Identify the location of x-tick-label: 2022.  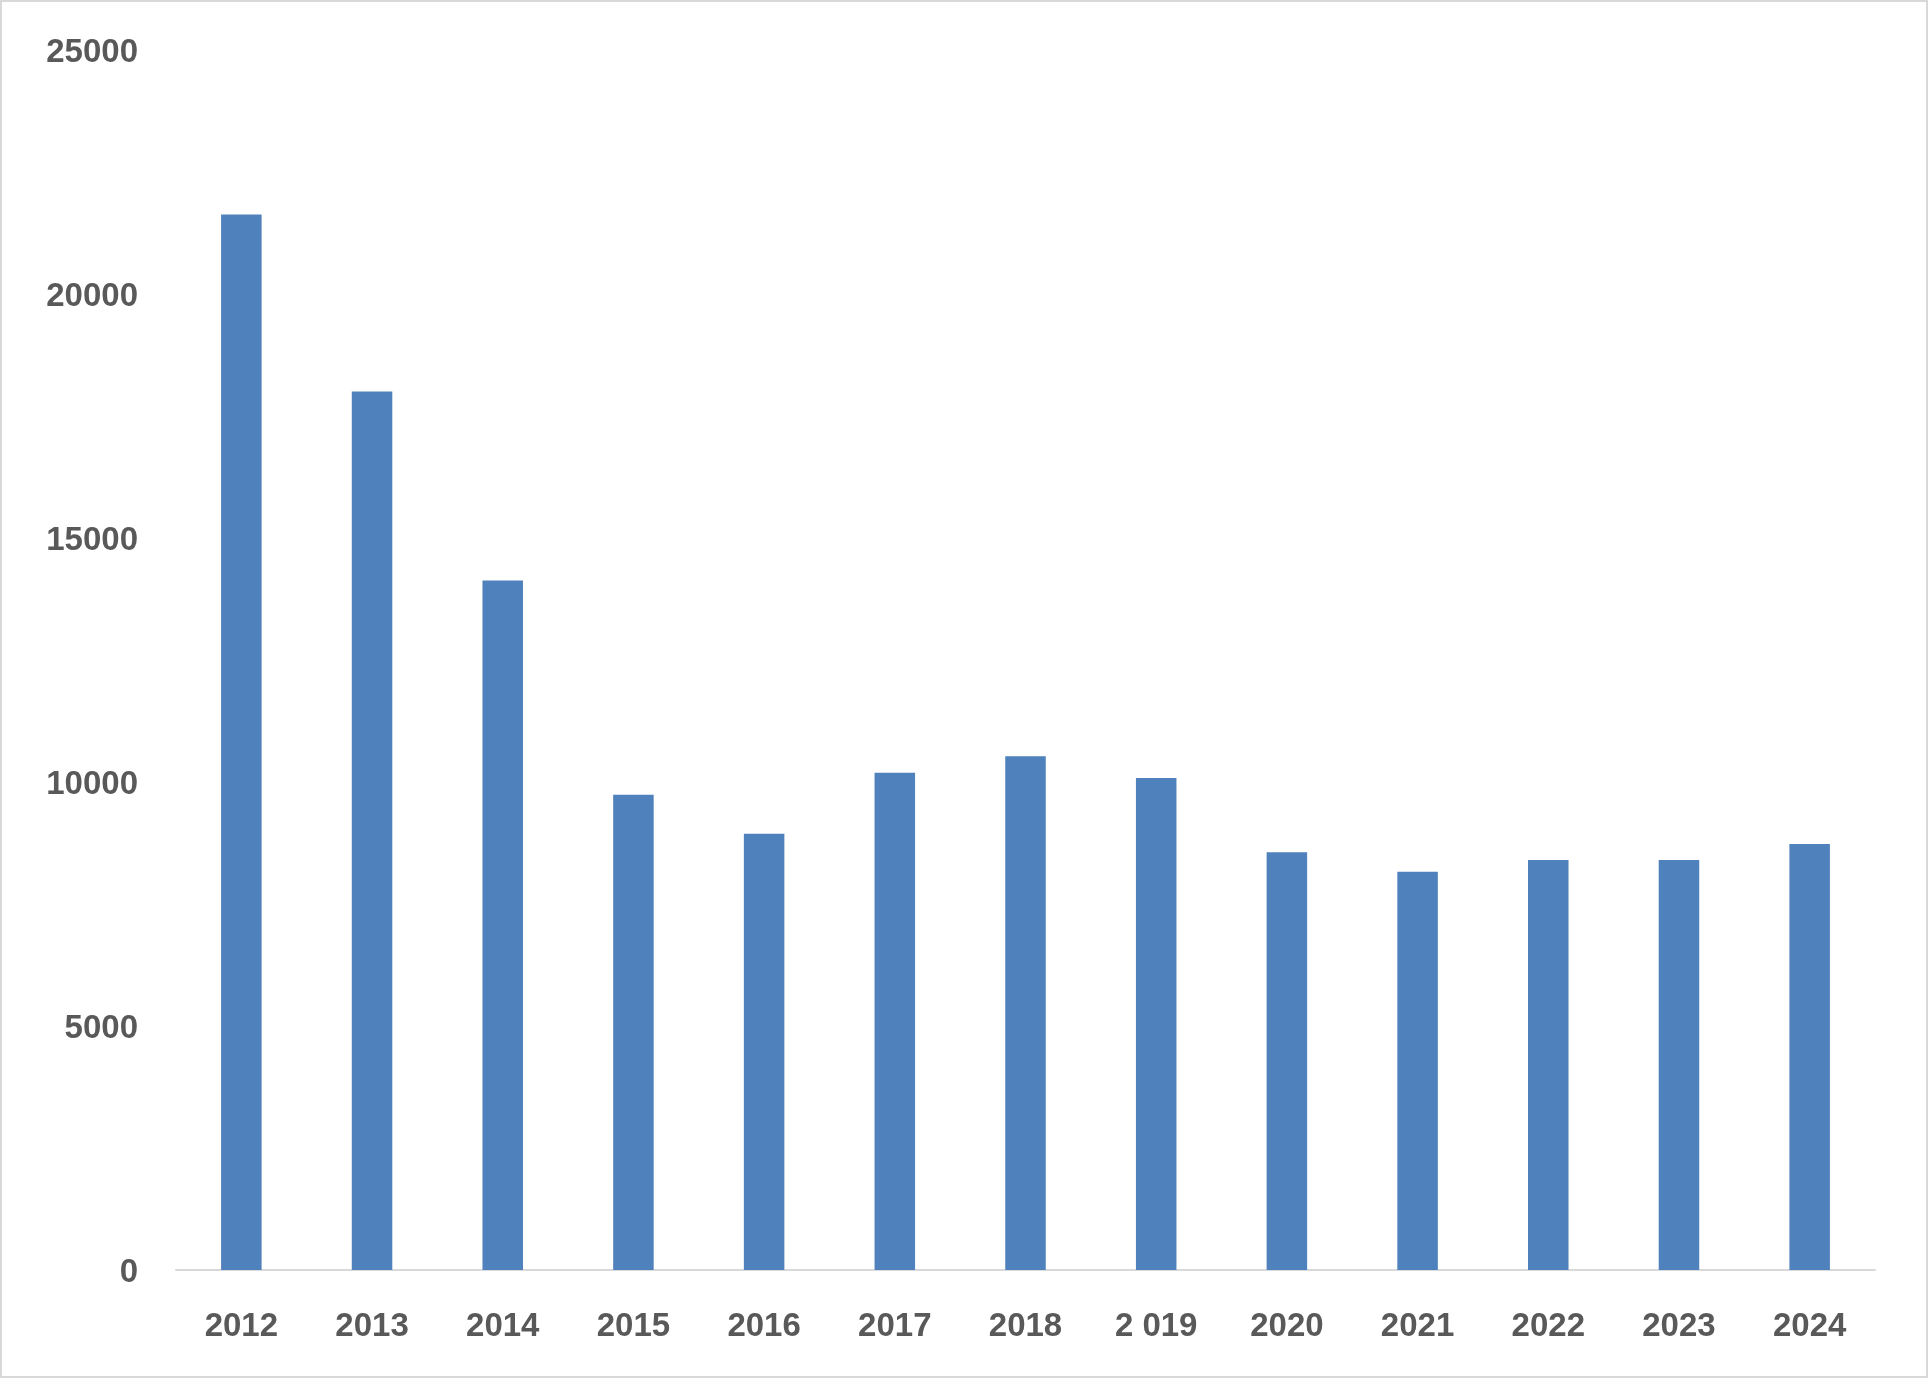
(1548, 1324).